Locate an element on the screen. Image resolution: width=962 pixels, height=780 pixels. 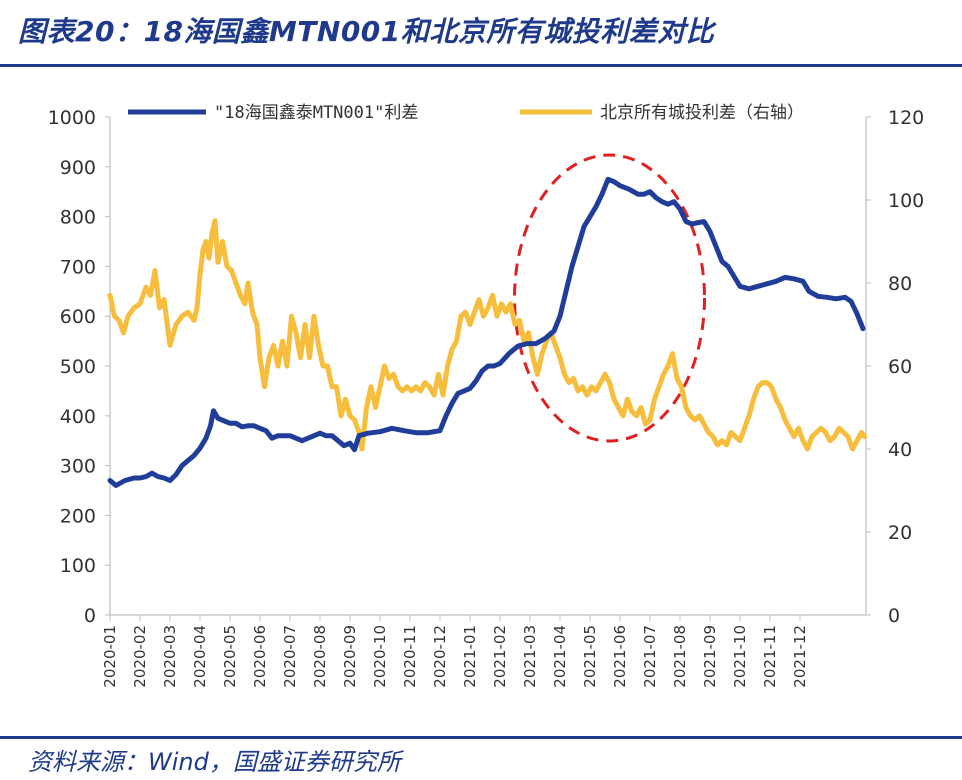
legend-label: 北京所有城投利差（右轴） is located at coordinates (702, 113).